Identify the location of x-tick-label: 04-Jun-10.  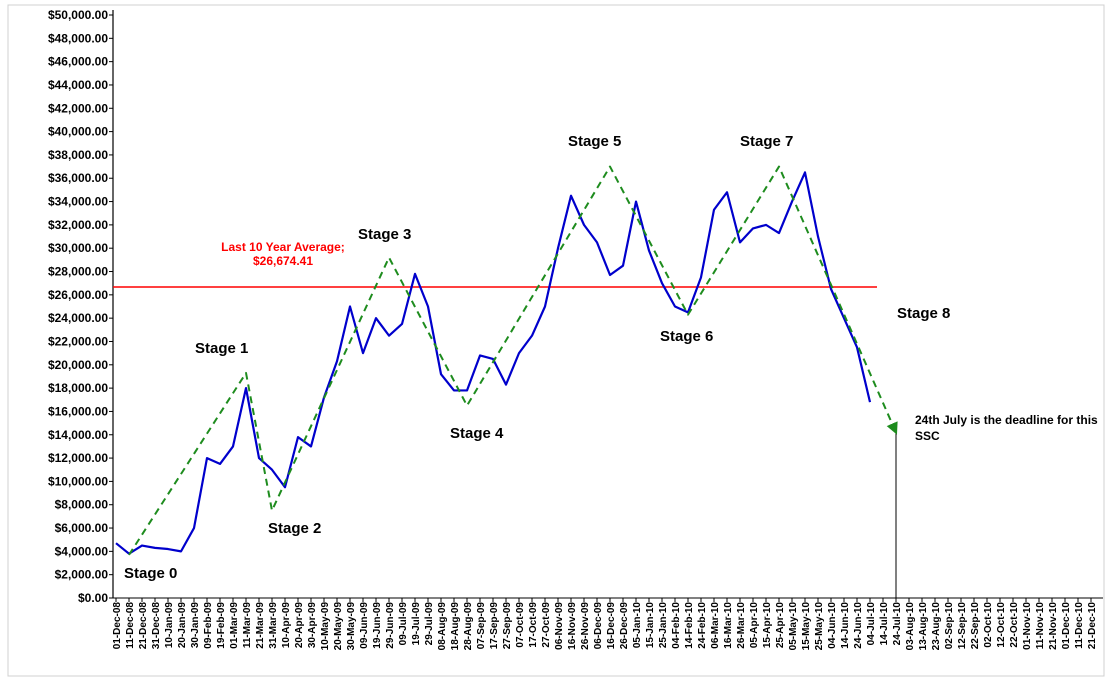
(832, 625).